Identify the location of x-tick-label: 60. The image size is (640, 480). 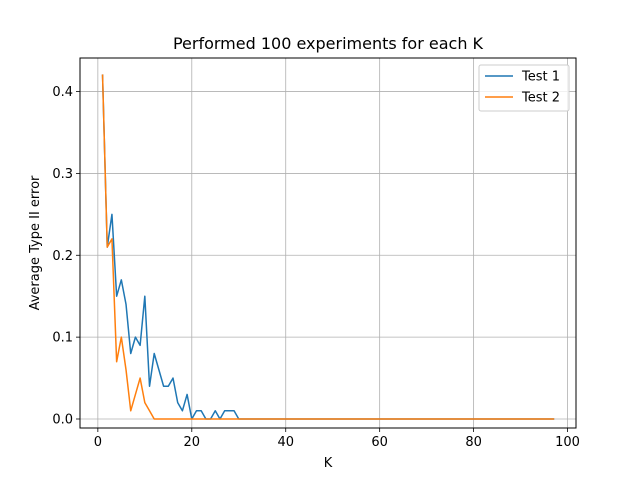
(379, 442).